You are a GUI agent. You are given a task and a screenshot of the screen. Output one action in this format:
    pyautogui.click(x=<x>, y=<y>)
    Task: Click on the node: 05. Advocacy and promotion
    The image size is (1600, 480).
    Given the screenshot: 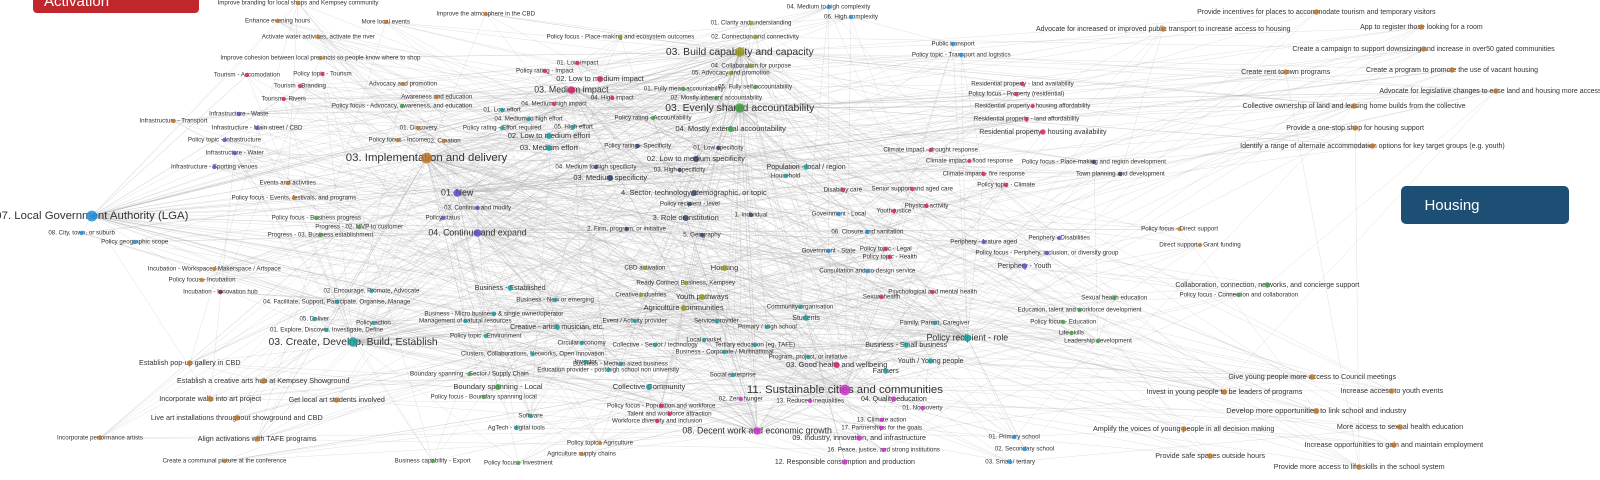 What is the action you would take?
    pyautogui.click(x=731, y=73)
    